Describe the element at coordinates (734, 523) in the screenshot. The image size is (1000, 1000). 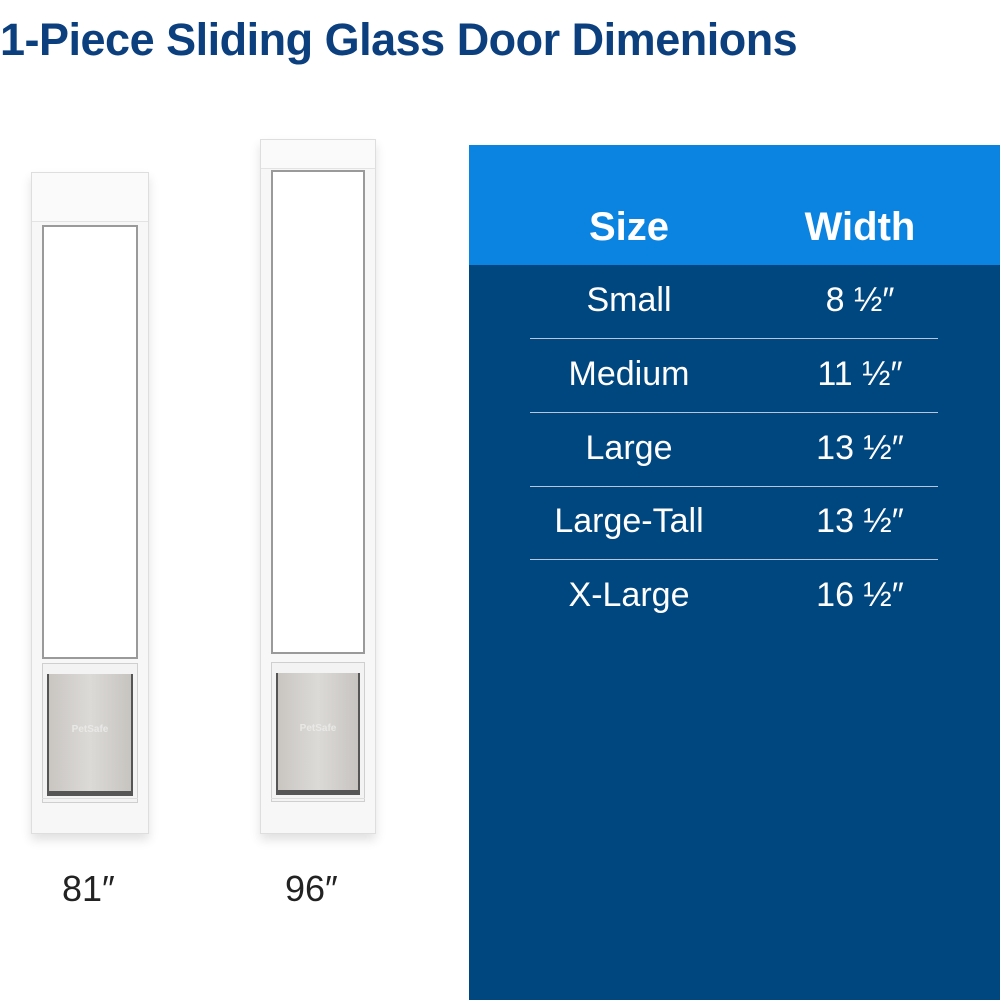
I see `table-row: Large-Tall 13 ½″` at that location.